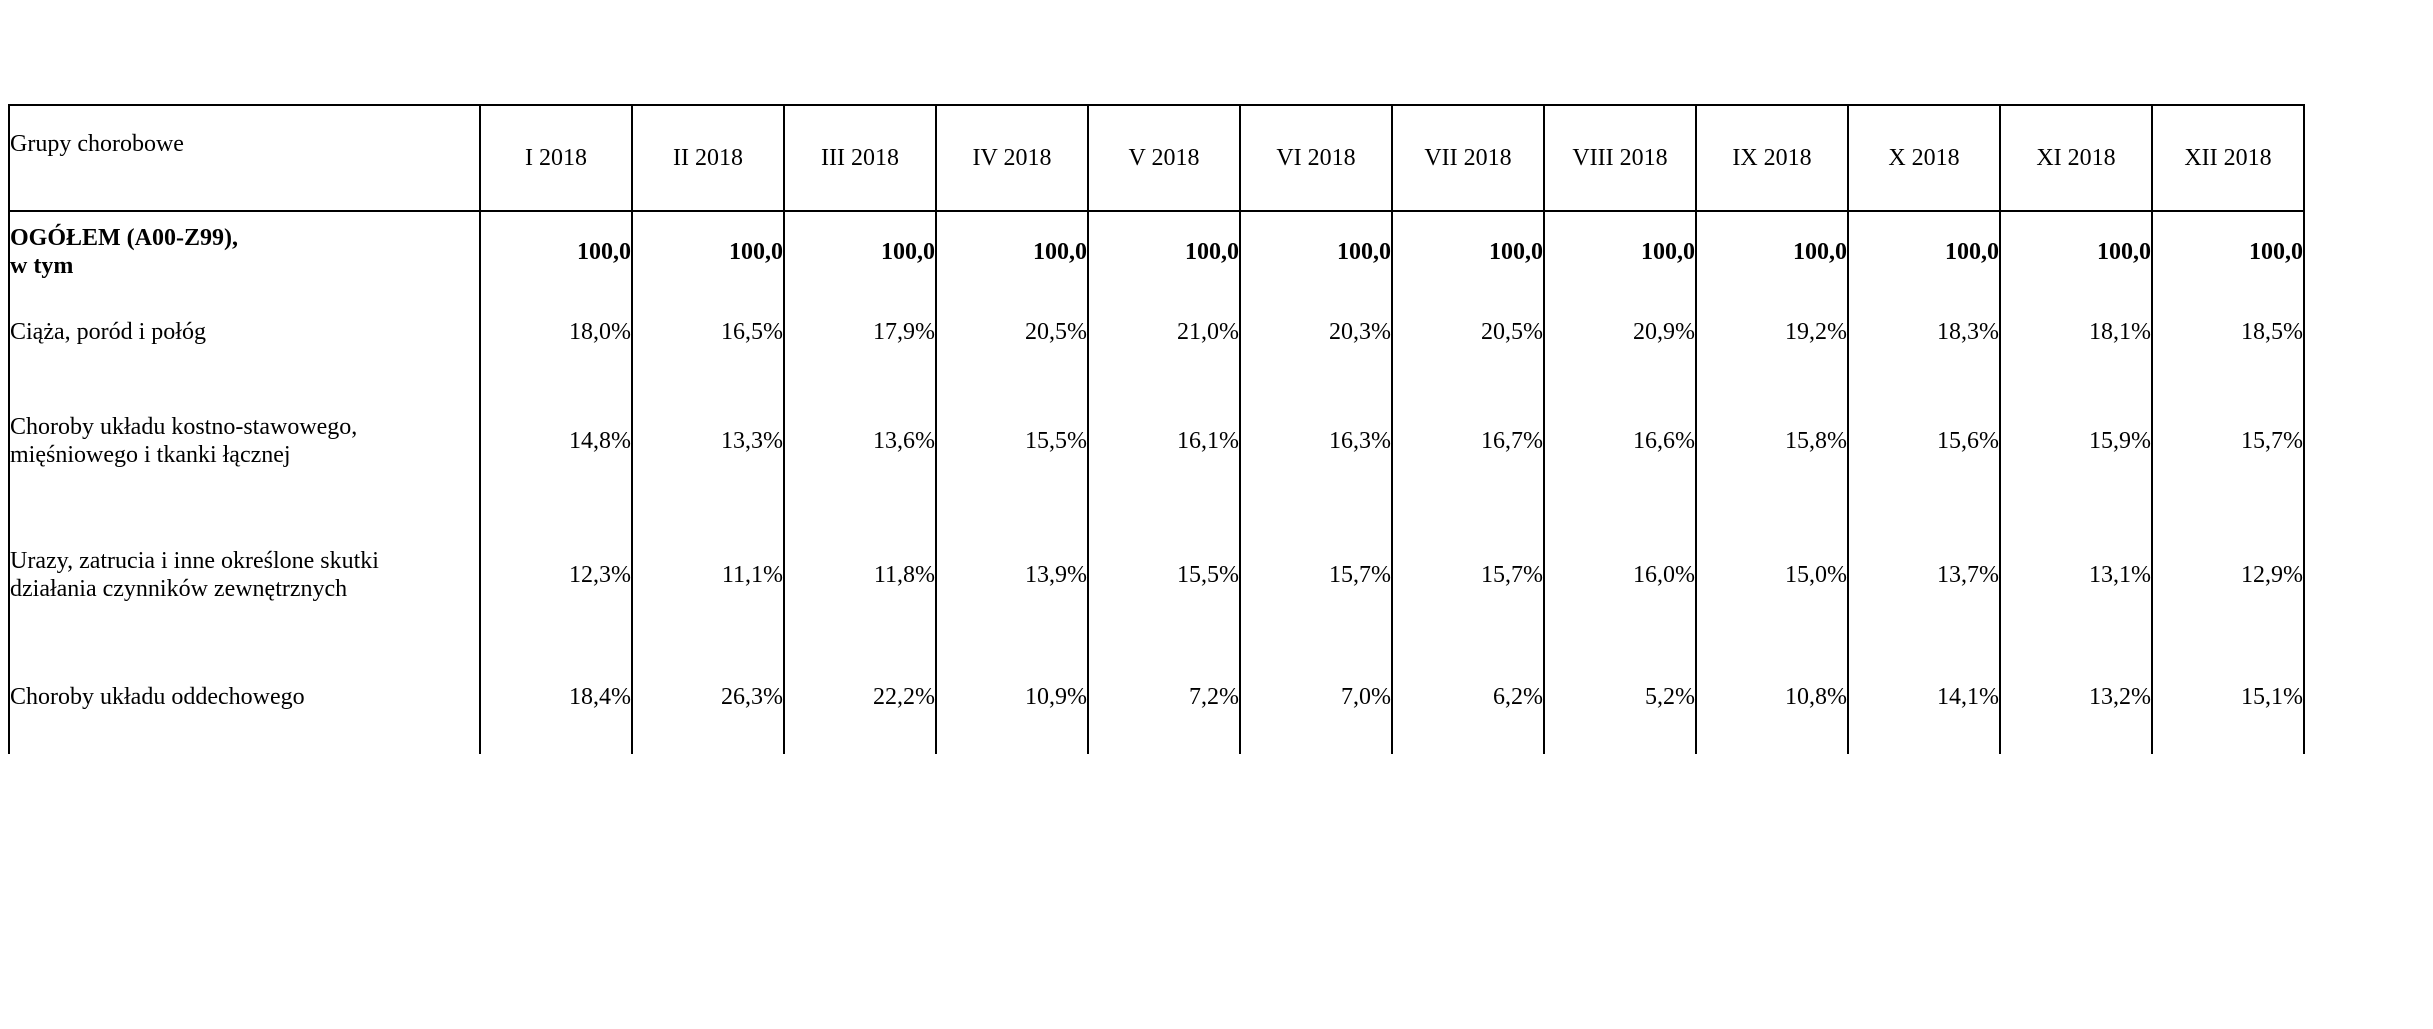 The image size is (2433, 1029). What do you see at coordinates (1012, 158) in the screenshot?
I see `column-header-month: IV 2018` at bounding box center [1012, 158].